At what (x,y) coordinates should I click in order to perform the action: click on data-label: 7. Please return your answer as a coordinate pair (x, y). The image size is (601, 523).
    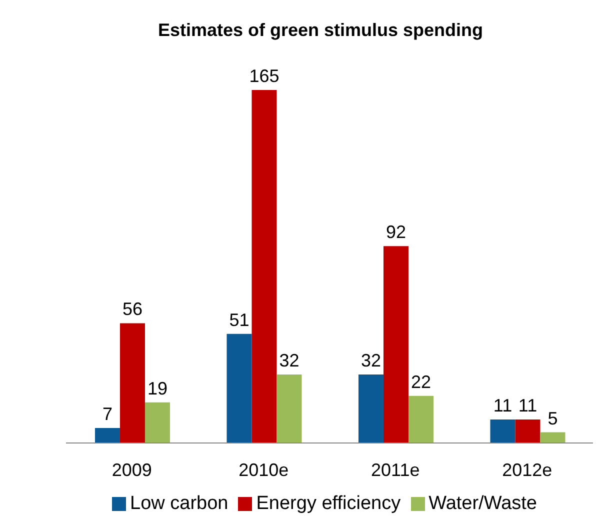
    Looking at the image, I should click on (107, 414).